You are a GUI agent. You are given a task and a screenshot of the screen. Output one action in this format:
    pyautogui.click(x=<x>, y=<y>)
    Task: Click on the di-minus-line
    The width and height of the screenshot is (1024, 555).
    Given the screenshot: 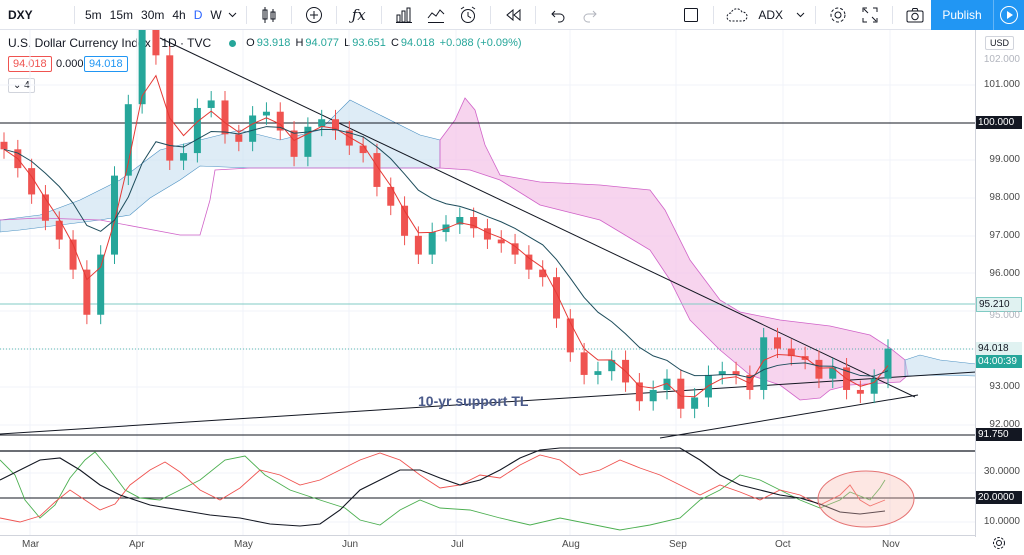 What is the action you would take?
    pyautogui.click(x=443, y=487)
    